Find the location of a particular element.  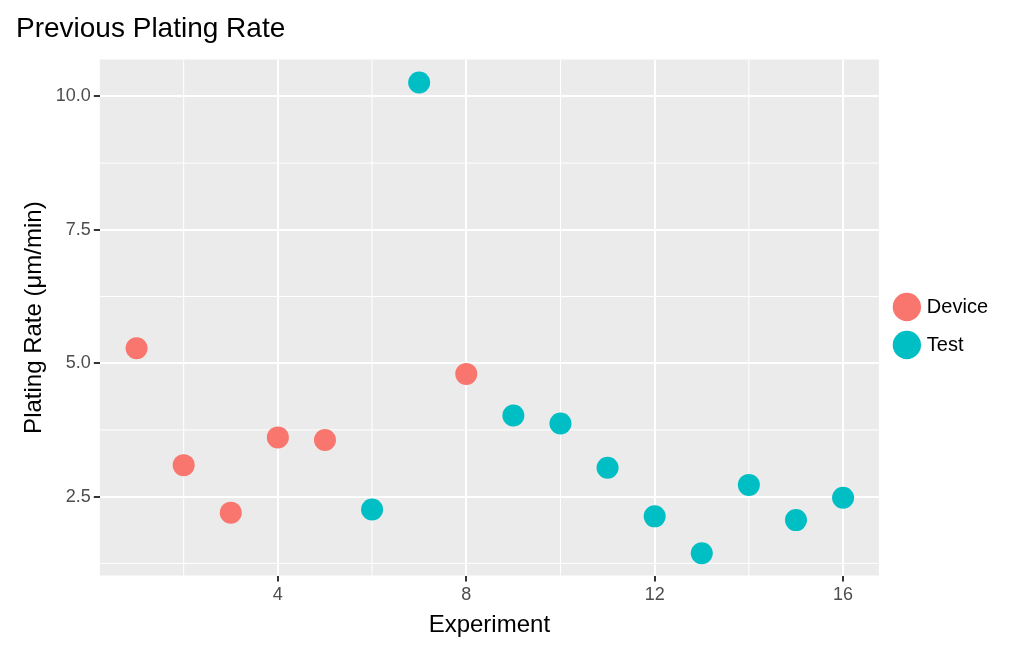

y-axis-title: Plating Rate (μm/min) is located at coordinates (33, 317).